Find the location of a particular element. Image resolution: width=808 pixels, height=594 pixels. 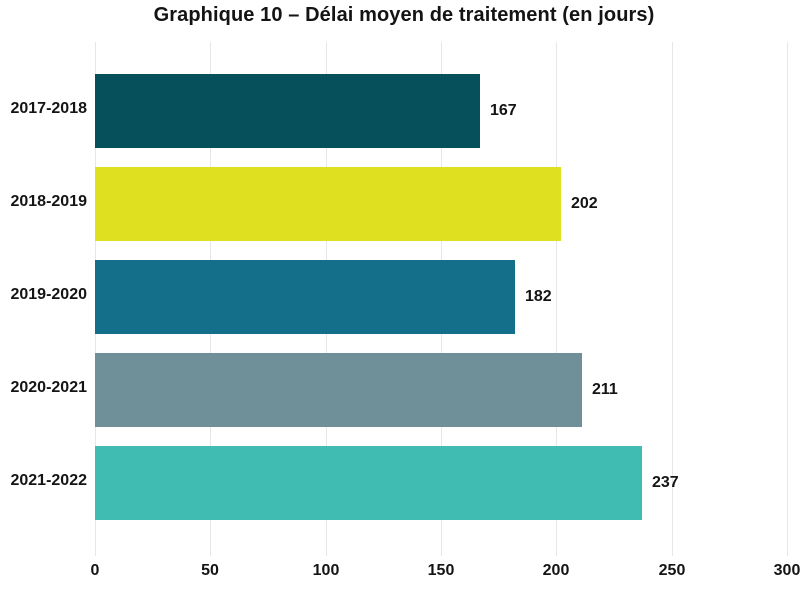

bar-row-2019-2020: 182 is located at coordinates (441, 294).